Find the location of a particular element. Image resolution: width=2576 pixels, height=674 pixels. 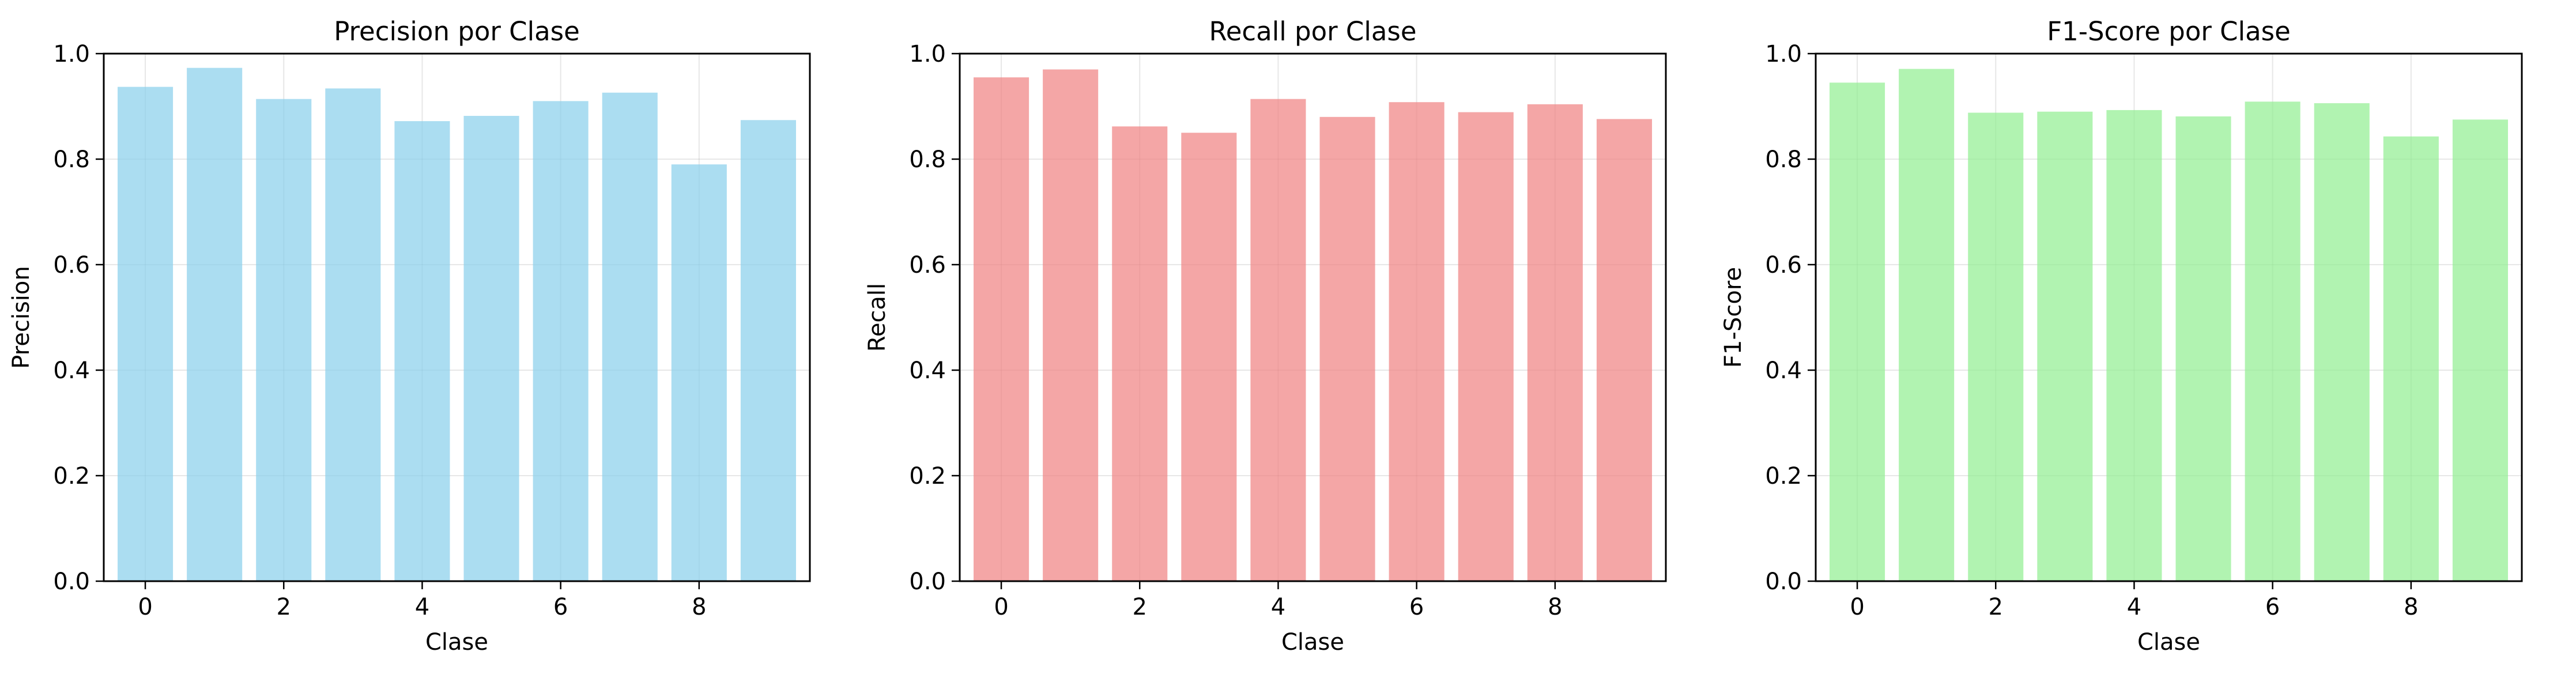

panel-title: Precision por Clase is located at coordinates (457, 31).